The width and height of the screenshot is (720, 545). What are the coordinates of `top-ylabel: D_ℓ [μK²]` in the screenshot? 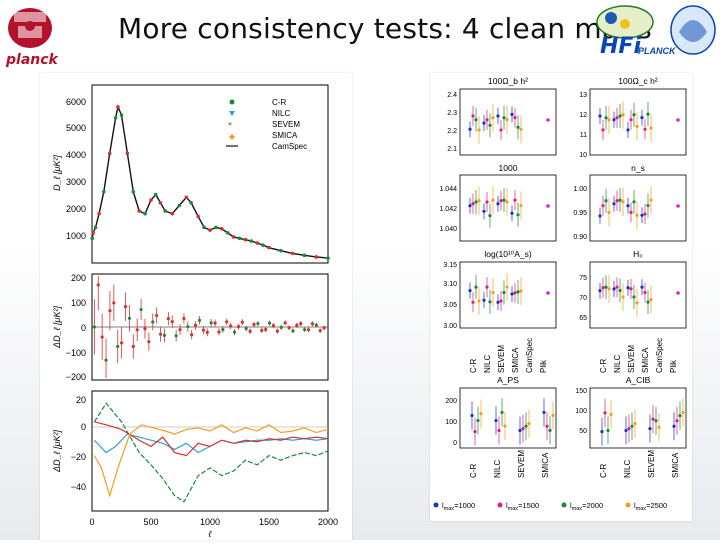 It's located at (57, 173).